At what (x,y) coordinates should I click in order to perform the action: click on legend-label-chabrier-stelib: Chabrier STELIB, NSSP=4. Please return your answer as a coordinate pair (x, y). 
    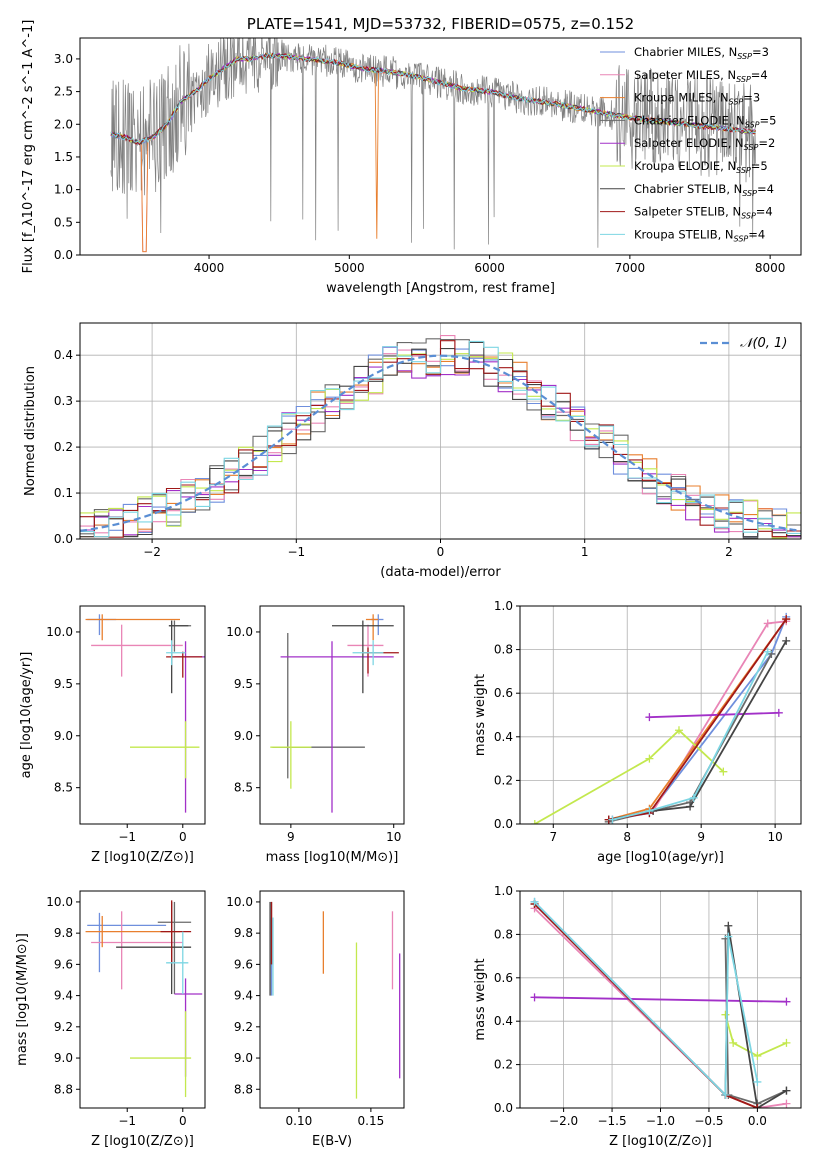
    Looking at the image, I should click on (704, 190).